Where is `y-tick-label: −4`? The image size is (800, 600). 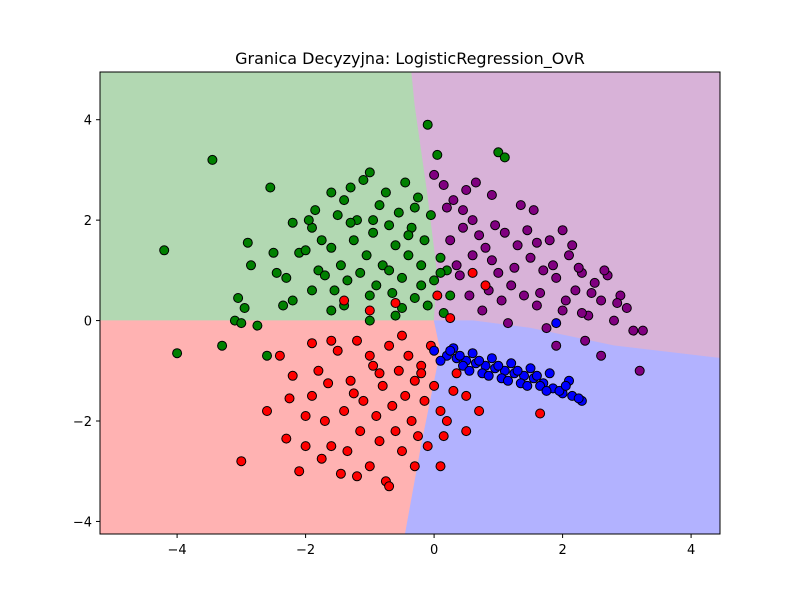 y-tick-label: −4 is located at coordinates (82, 522).